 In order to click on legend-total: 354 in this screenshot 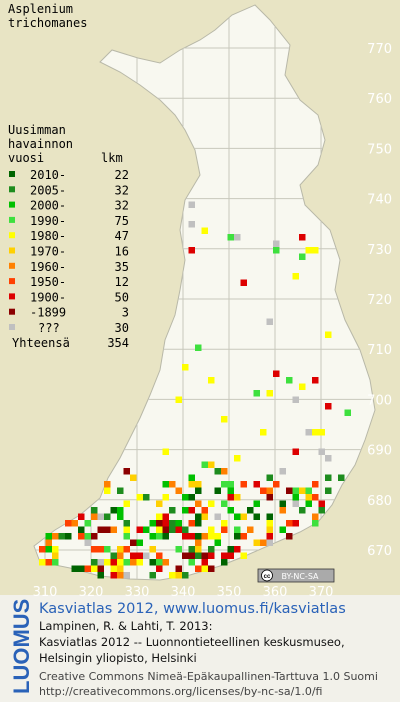, I will do `click(118, 343)`.